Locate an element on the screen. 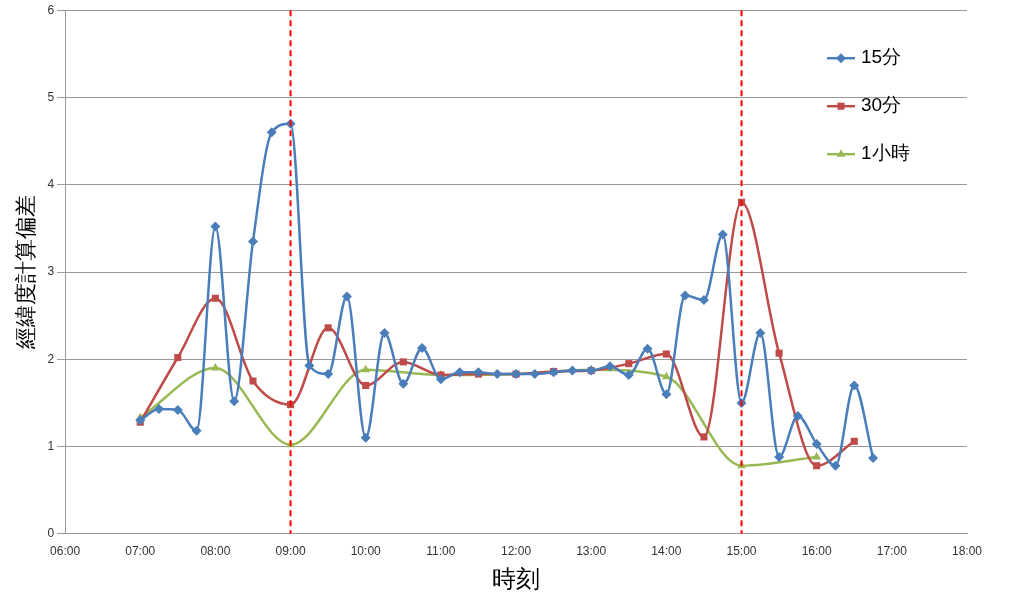  y-tick-label: 2 is located at coordinates (51, 358).